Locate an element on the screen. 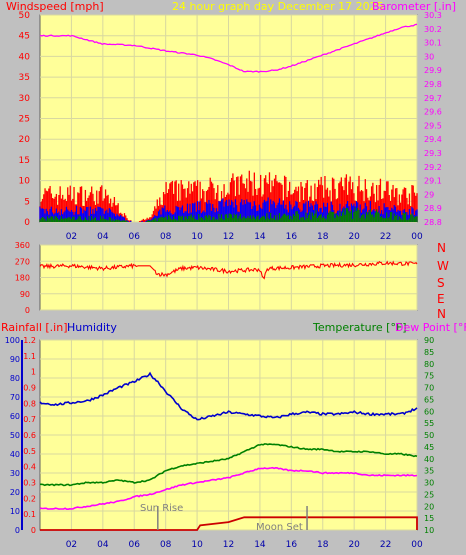 Image resolution: width=466 pixels, height=555 pixels. compass-e: E is located at coordinates (441, 299).